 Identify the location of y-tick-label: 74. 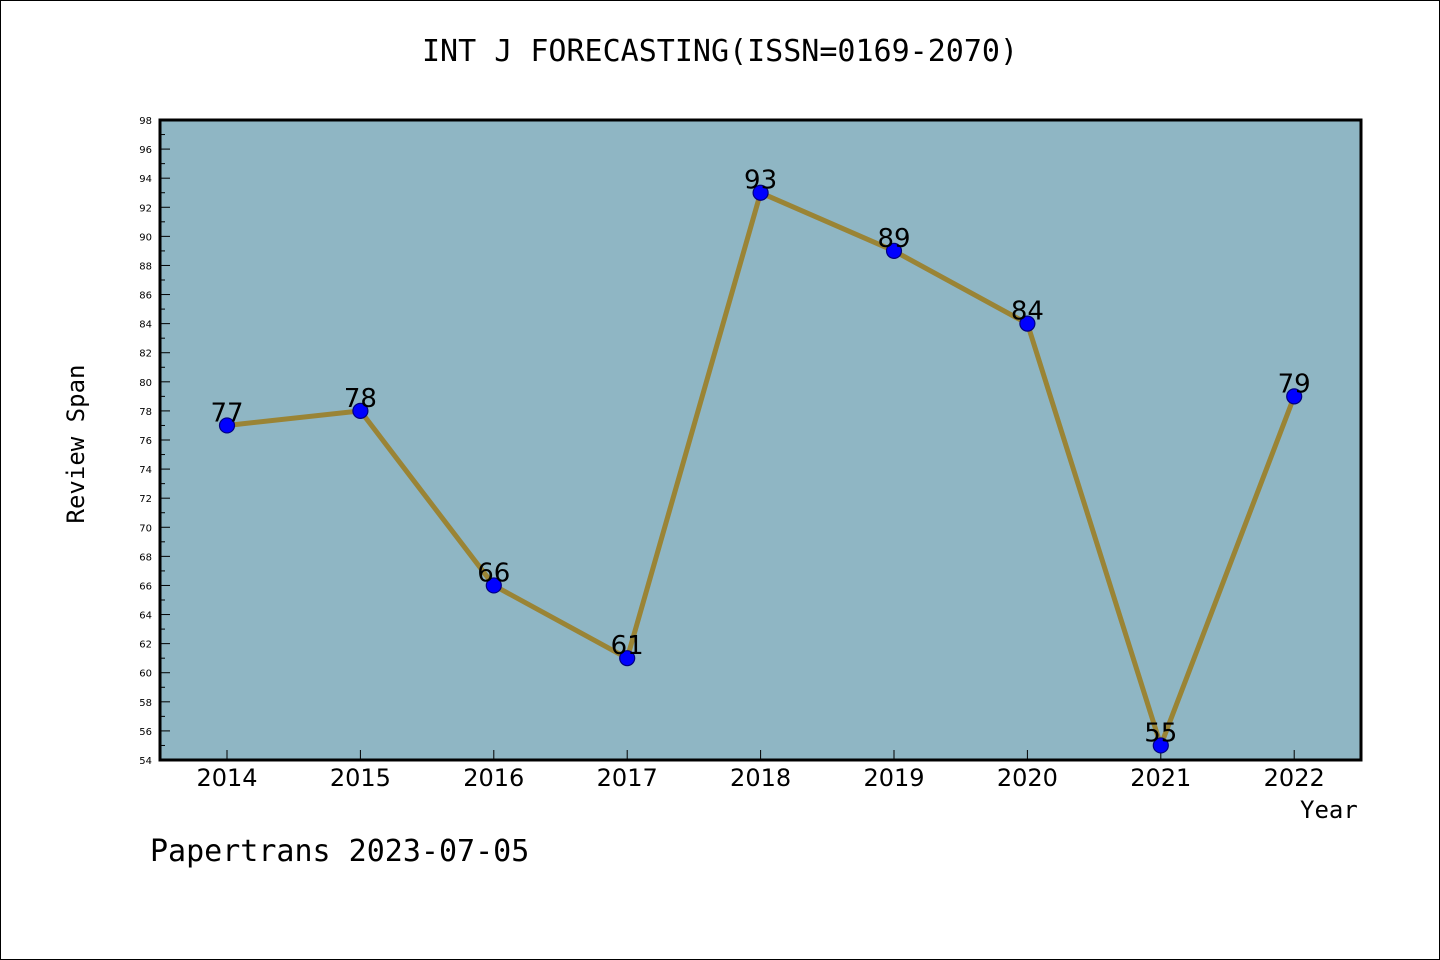
(145, 470).